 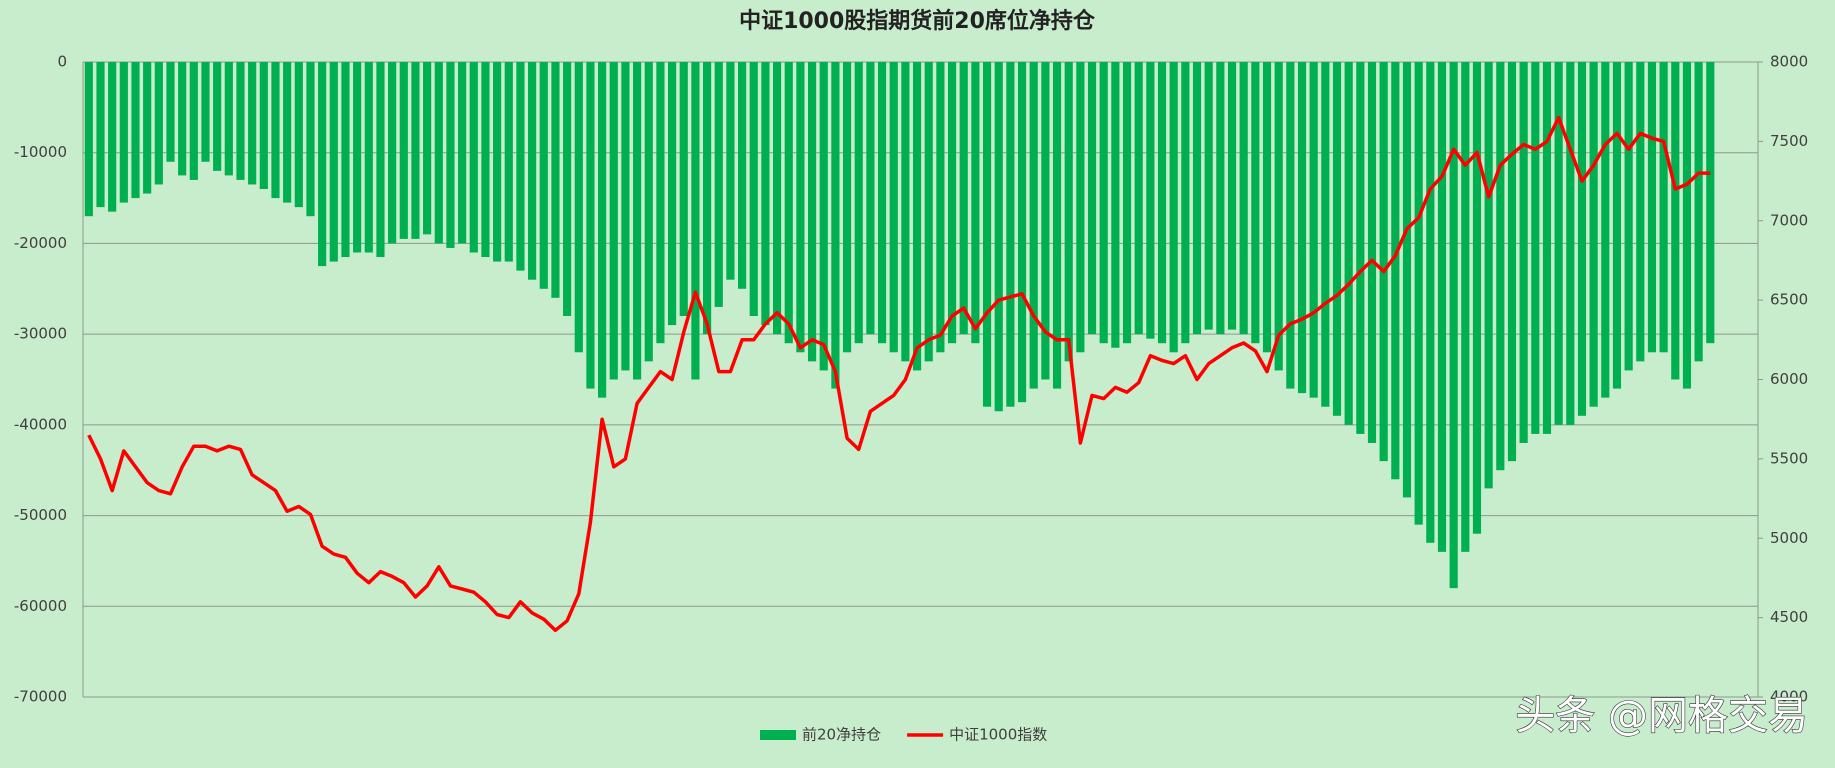 I want to click on watermark: 头条 @网格交易, so click(x=1661, y=716).